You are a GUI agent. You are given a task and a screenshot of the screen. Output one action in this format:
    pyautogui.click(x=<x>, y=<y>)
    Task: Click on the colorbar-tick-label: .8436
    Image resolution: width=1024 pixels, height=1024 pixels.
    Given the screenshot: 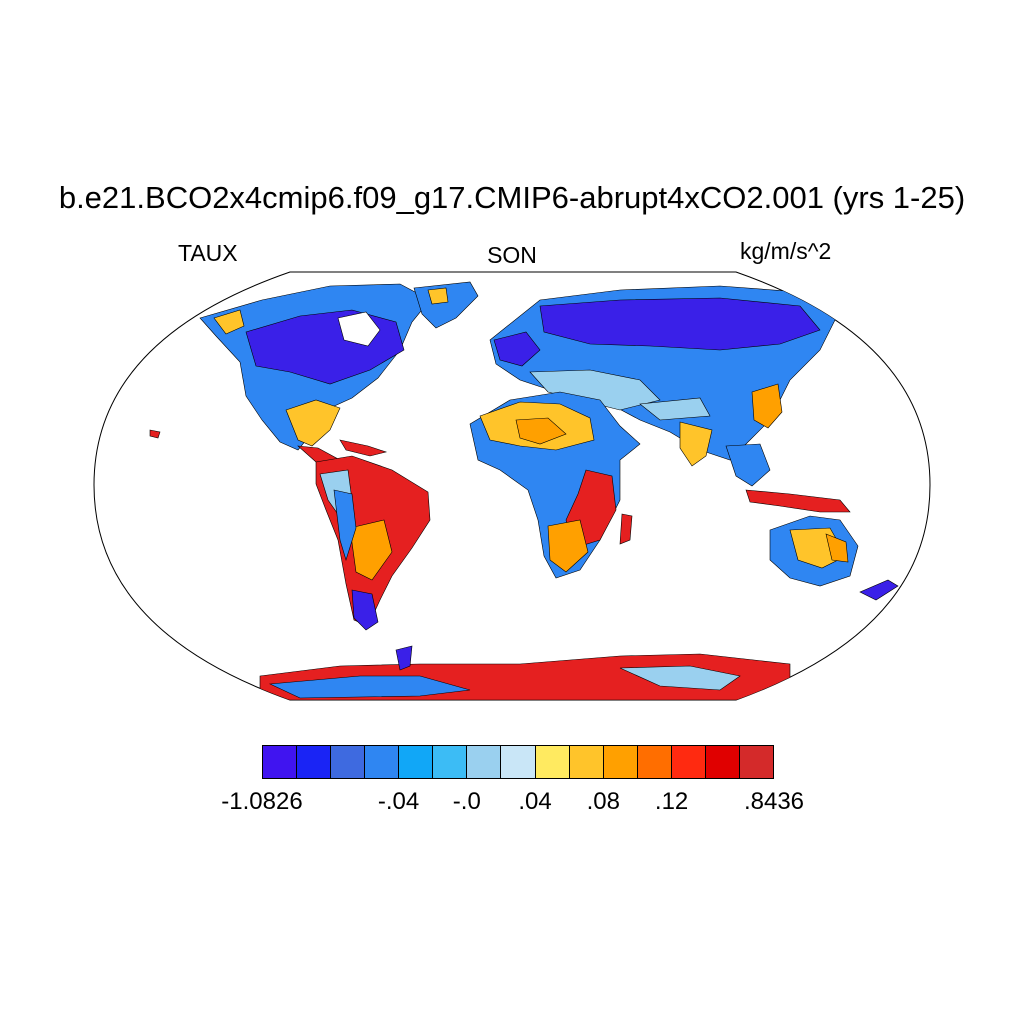 What is the action you would take?
    pyautogui.click(x=774, y=801)
    